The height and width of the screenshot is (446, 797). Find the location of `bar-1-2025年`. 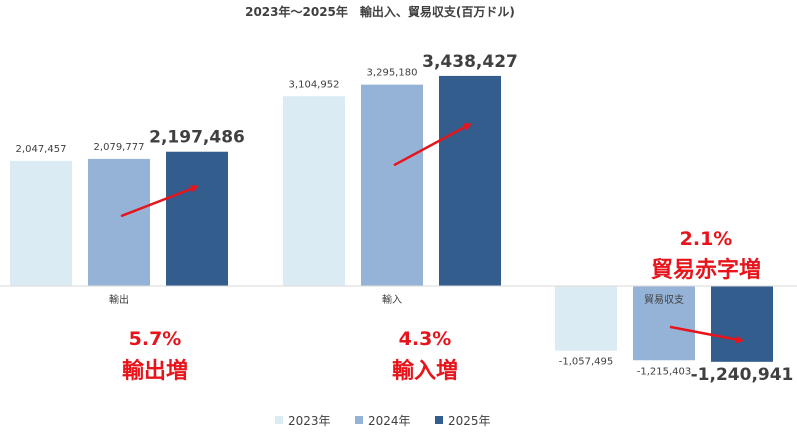

bar-1-2025年 is located at coordinates (197, 218).